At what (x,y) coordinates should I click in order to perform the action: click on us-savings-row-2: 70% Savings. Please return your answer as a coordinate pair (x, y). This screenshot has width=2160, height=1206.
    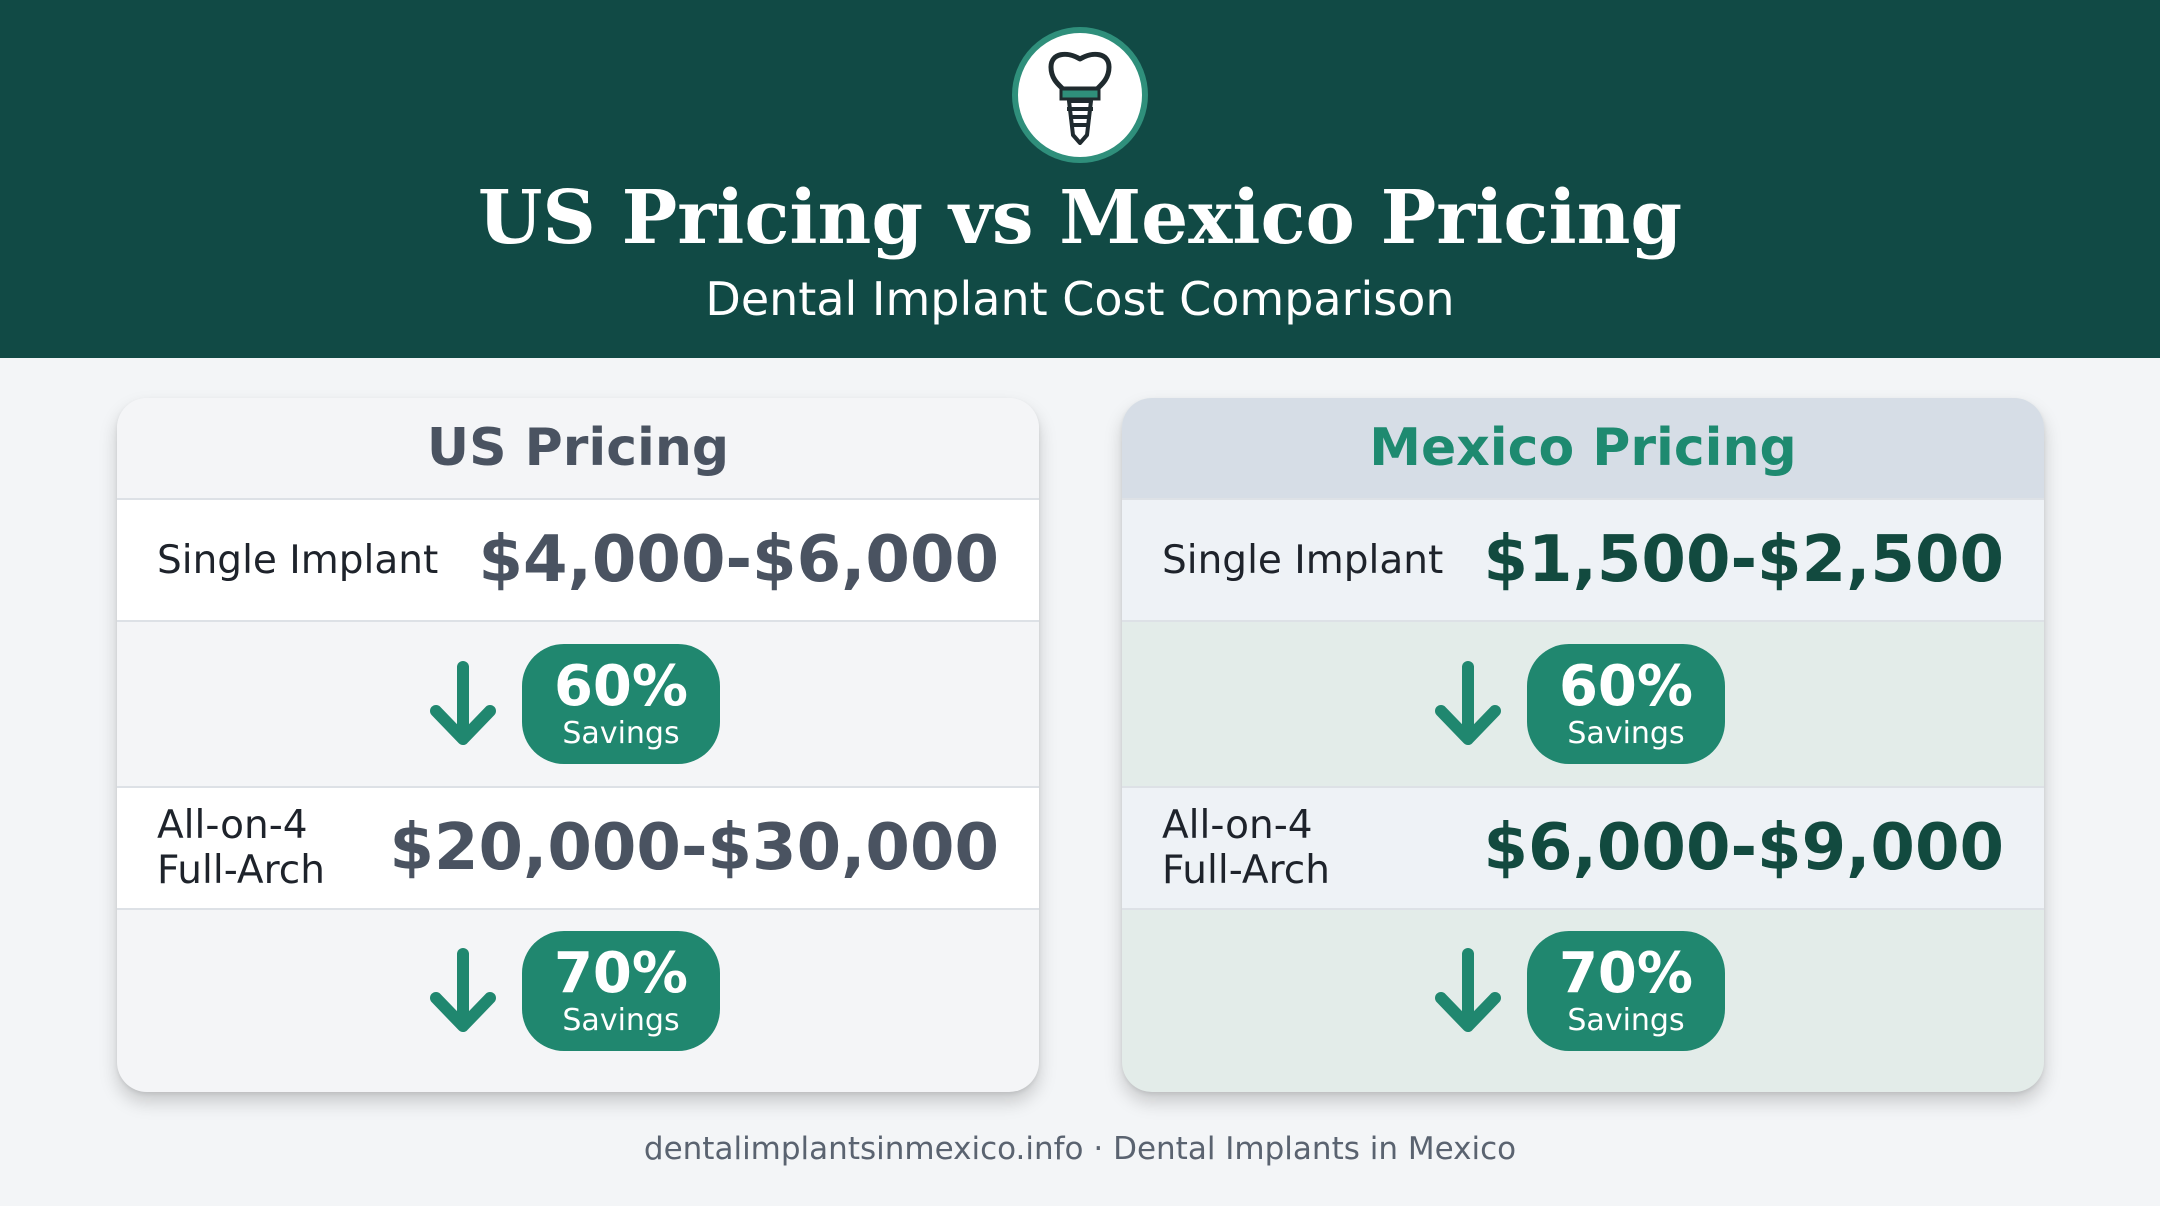
    Looking at the image, I should click on (578, 991).